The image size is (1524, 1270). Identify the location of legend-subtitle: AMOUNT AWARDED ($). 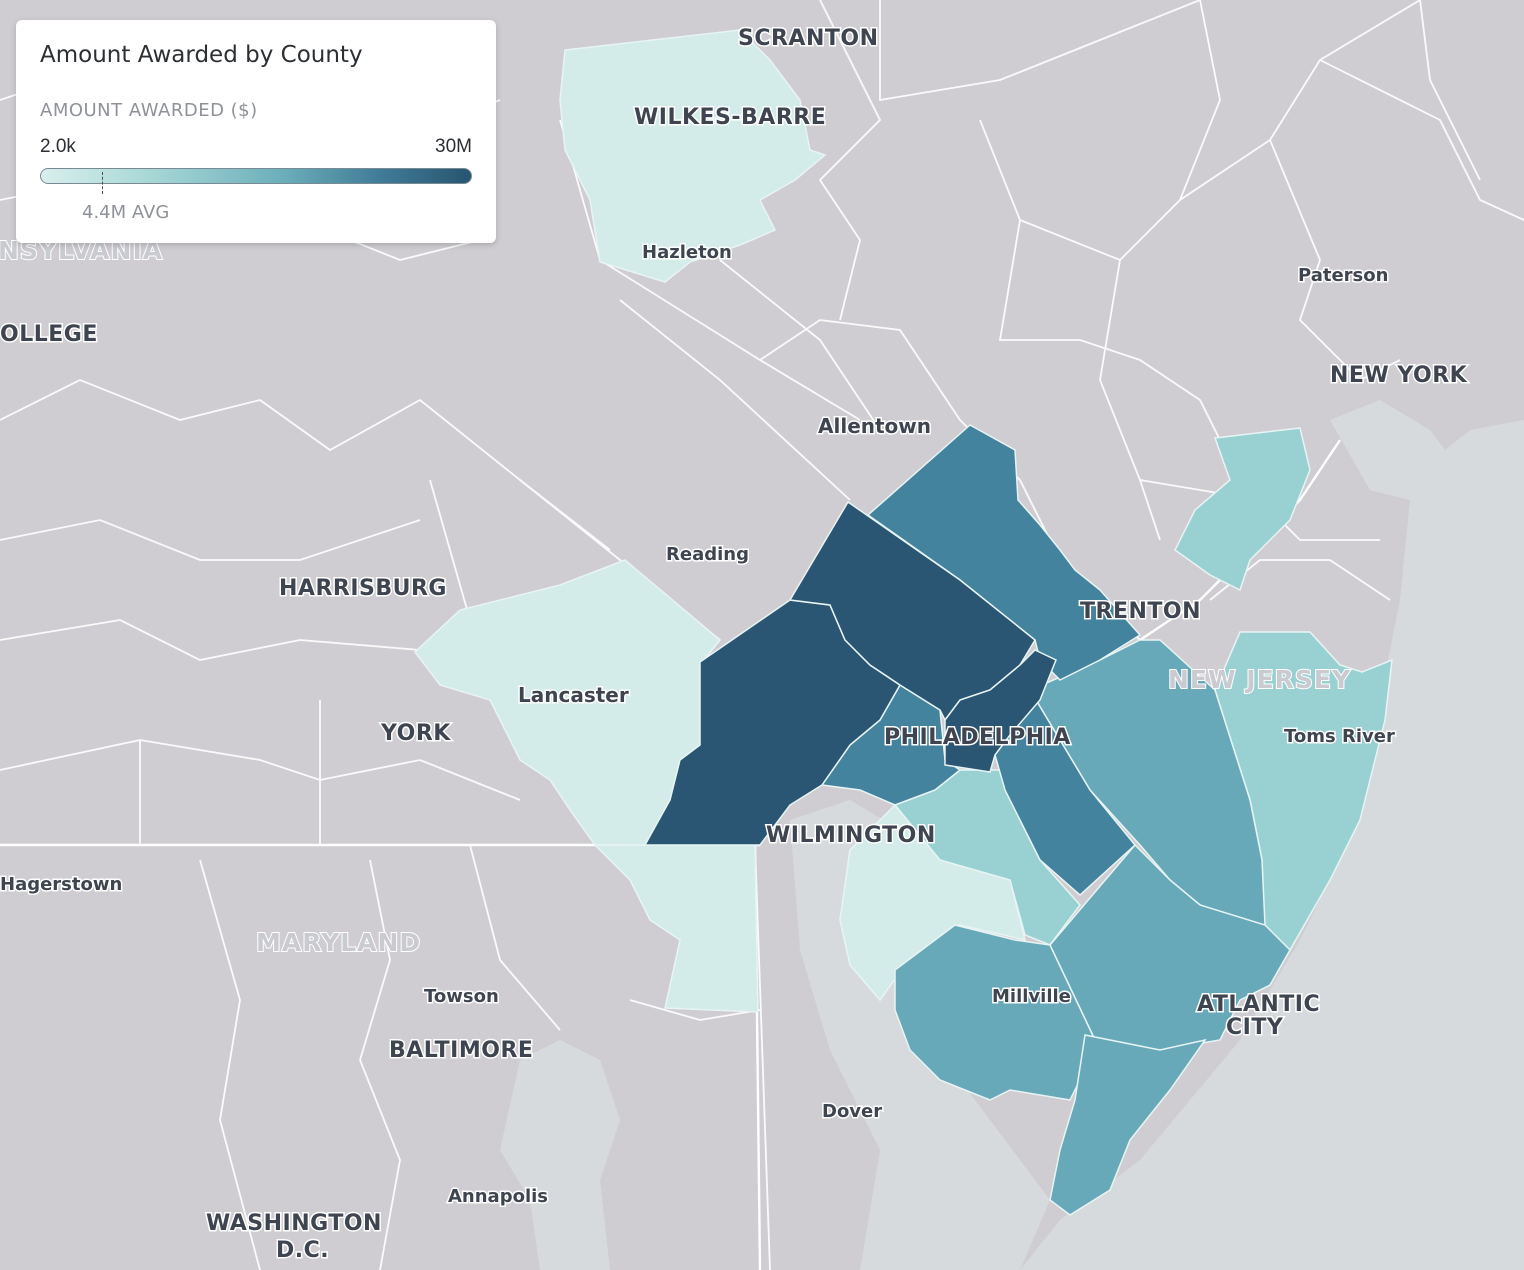
(149, 110).